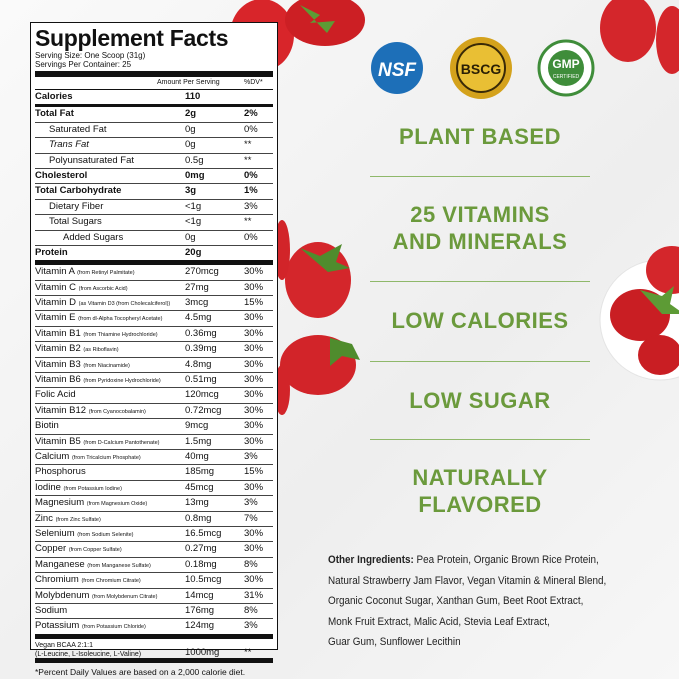 The width and height of the screenshot is (679, 679). I want to click on facts-row: Zinc (from Zinc Sulfate) 0.8mg 7%, so click(154, 519).